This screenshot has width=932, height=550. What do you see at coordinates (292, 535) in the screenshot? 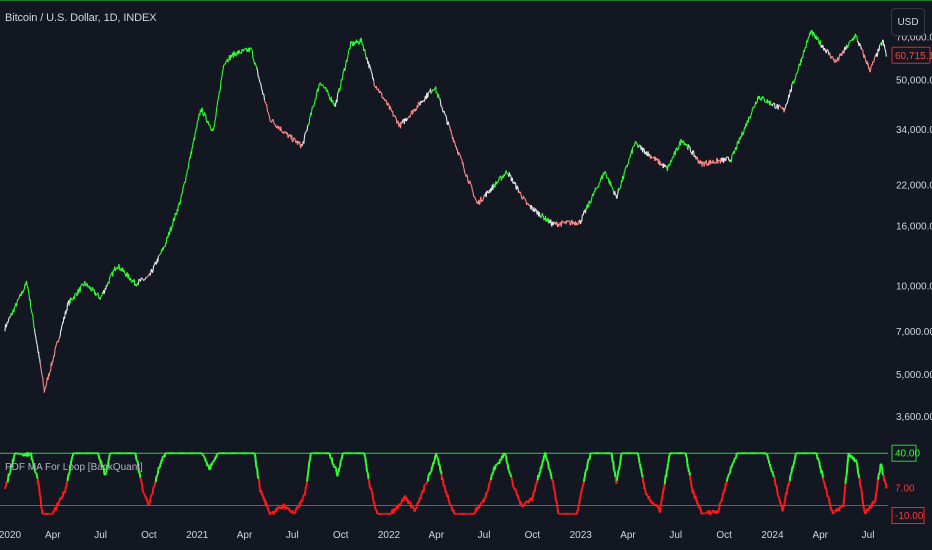
I see `x-tick-label: Jul` at bounding box center [292, 535].